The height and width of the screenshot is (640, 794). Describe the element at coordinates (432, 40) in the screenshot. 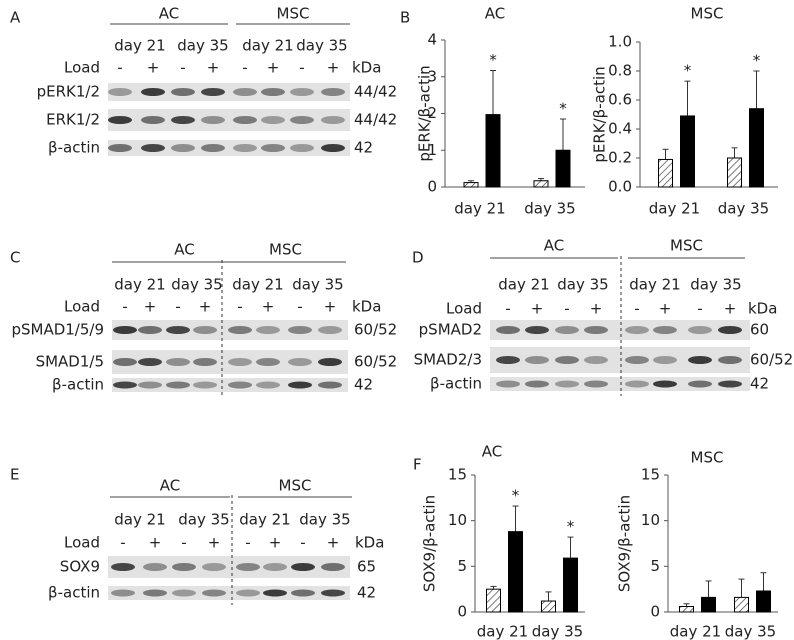

I see `y-tick-label: 4` at that location.